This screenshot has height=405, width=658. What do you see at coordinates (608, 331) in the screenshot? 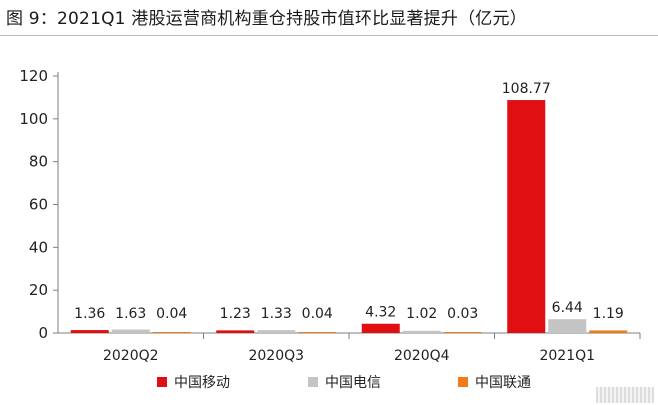
I see `bar-中国联通-2021Q1` at bounding box center [608, 331].